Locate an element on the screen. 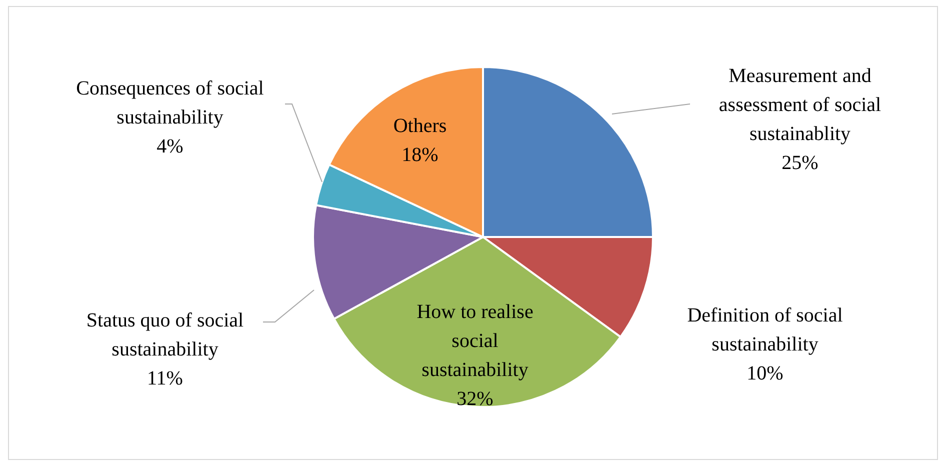 Image resolution: width=946 pixels, height=466 pixels. slice-label: Measurement and assessment of social sustainablity is located at coordinates (800, 104).